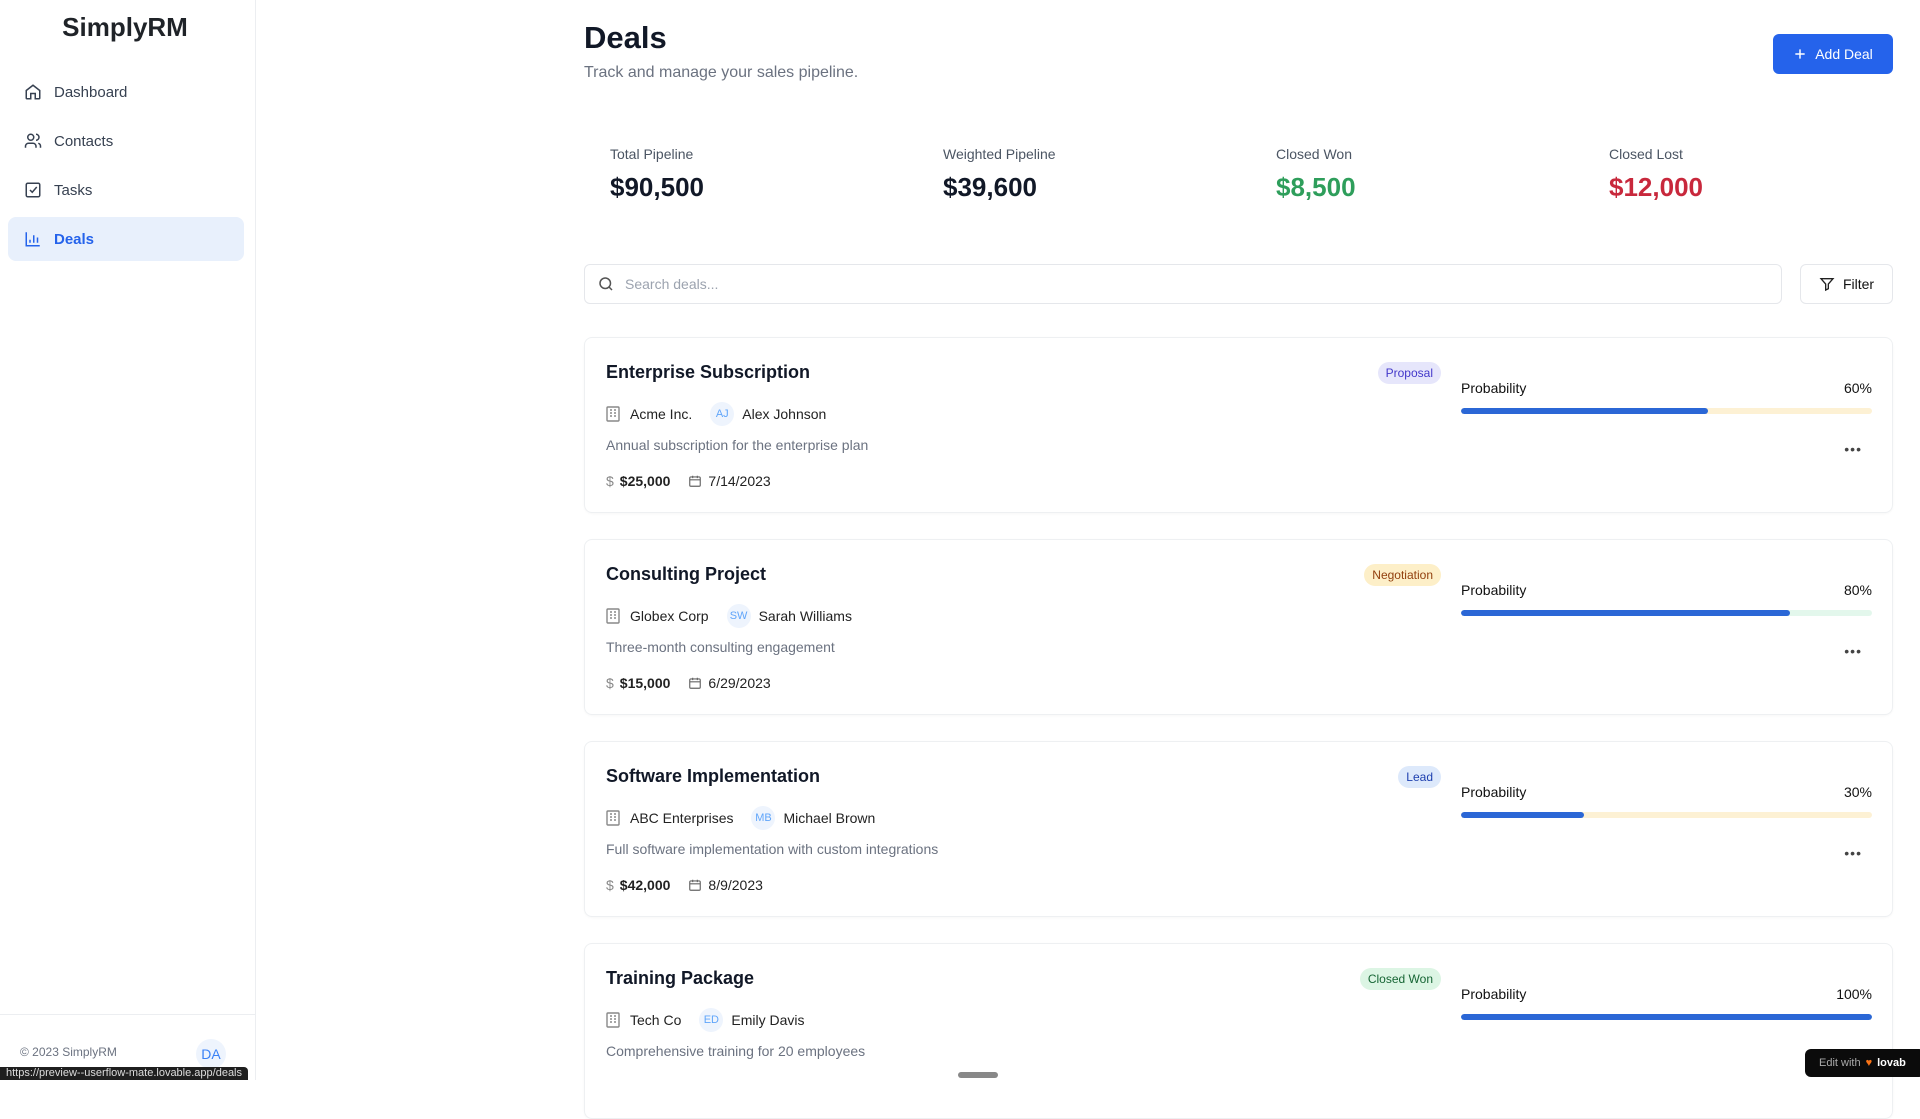 The height and width of the screenshot is (1119, 1920). I want to click on deal-title: Consulting Project, so click(686, 574).